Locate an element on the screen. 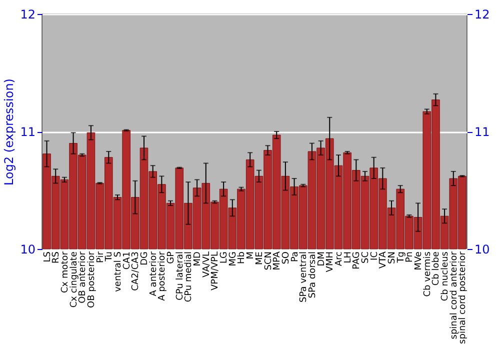 This screenshot has height=350, width=500. x-tick-label: CPu medial is located at coordinates (189, 277).